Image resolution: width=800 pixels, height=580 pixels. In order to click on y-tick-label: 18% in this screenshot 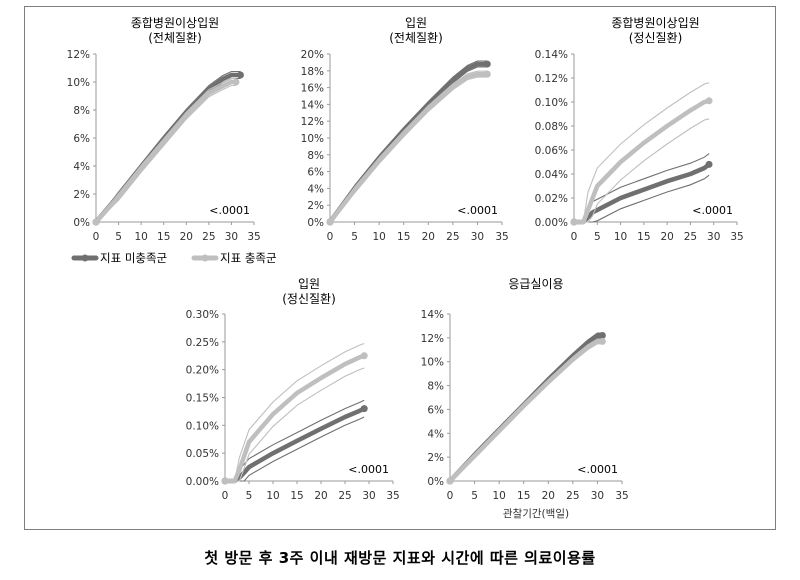, I will do `click(312, 72)`.